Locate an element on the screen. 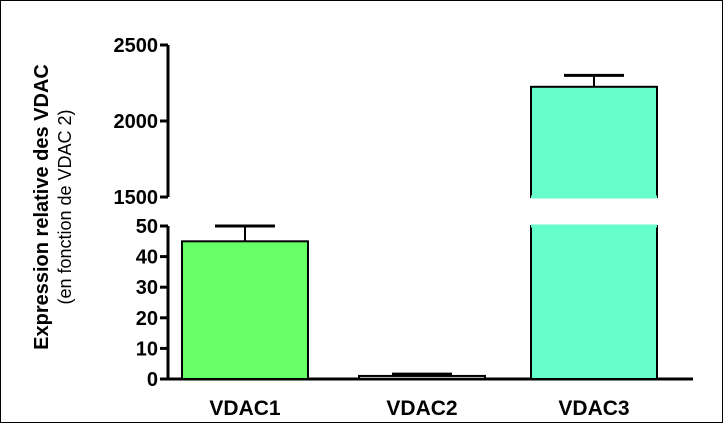 The height and width of the screenshot is (424, 723). y-axis-subtitle: (en fonction de VDAC 2) is located at coordinates (65, 206).